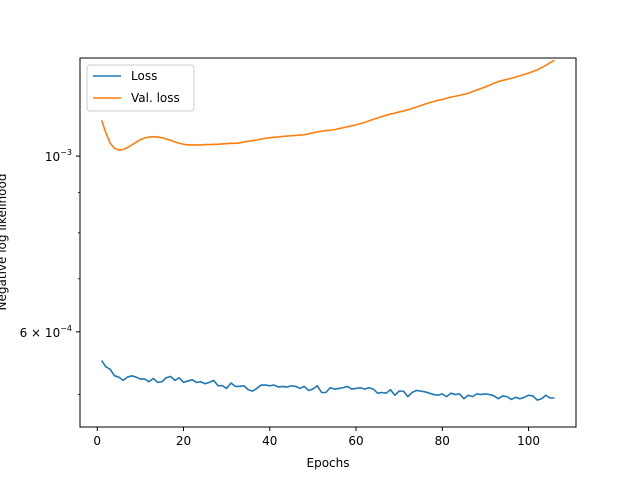 This screenshot has width=640, height=480. I want to click on x-tick-label: 100, so click(528, 441).